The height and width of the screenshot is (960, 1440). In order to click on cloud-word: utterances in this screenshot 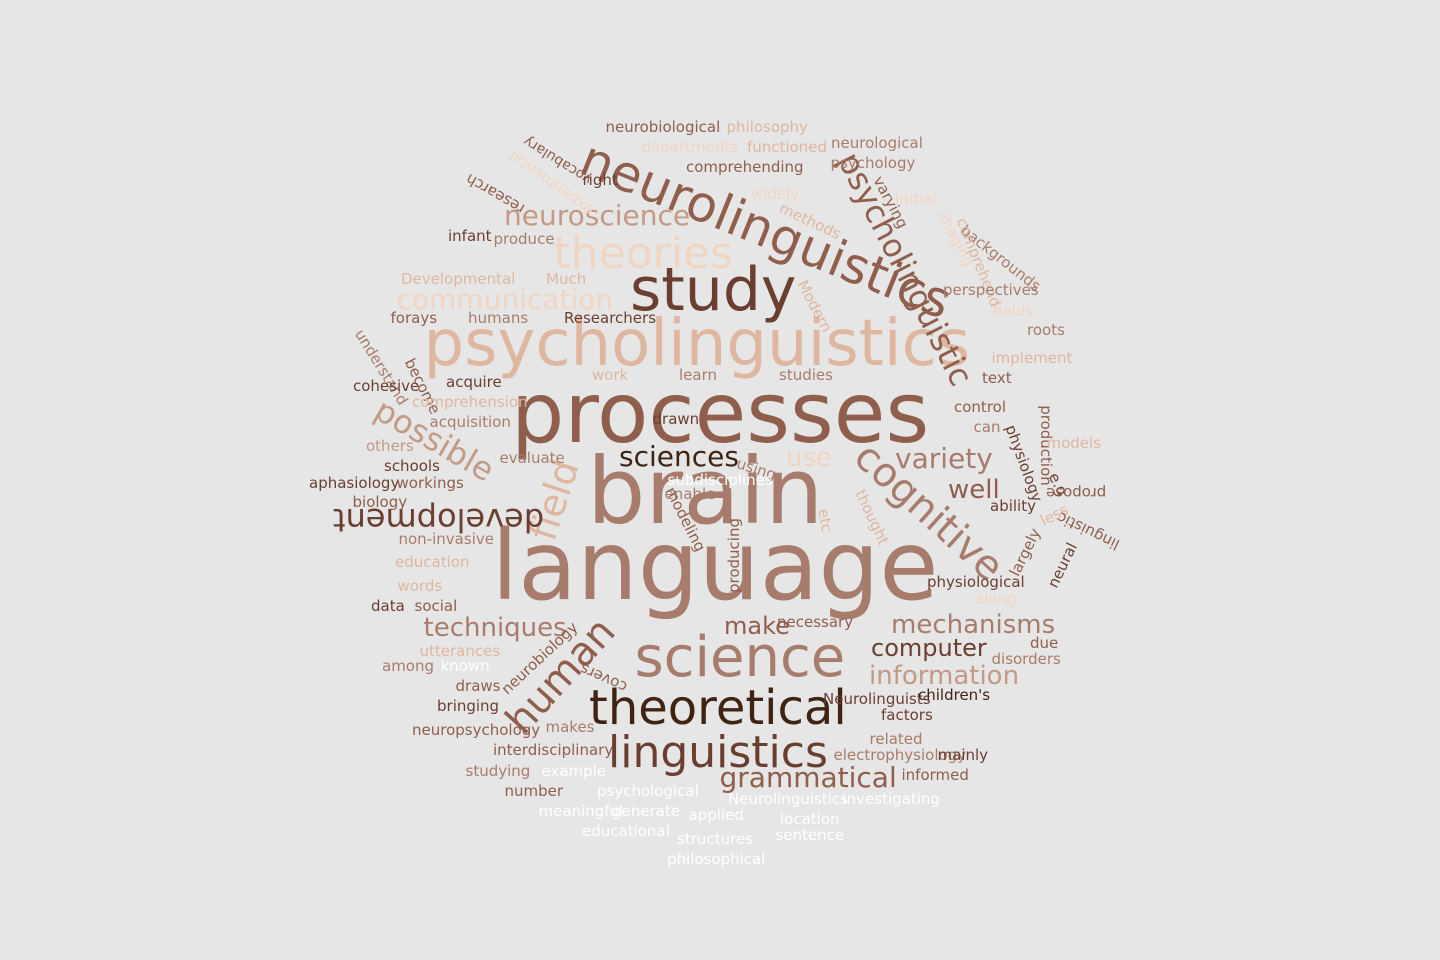, I will do `click(460, 650)`.